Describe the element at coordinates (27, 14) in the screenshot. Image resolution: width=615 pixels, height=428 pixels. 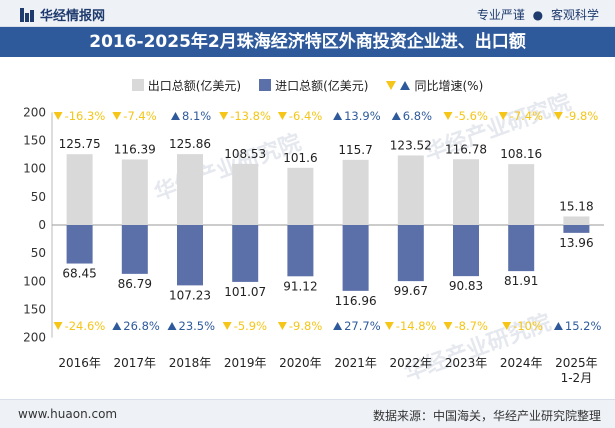
I see `brand-logo-icon` at that location.